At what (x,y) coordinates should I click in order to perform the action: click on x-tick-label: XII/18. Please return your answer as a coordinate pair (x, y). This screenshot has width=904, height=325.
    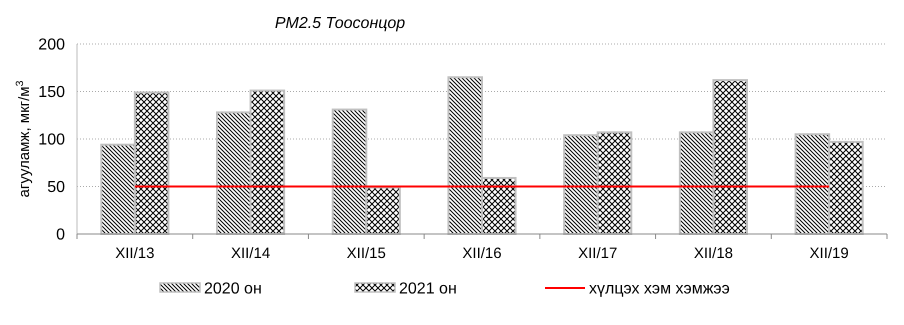
    Looking at the image, I should click on (714, 253).